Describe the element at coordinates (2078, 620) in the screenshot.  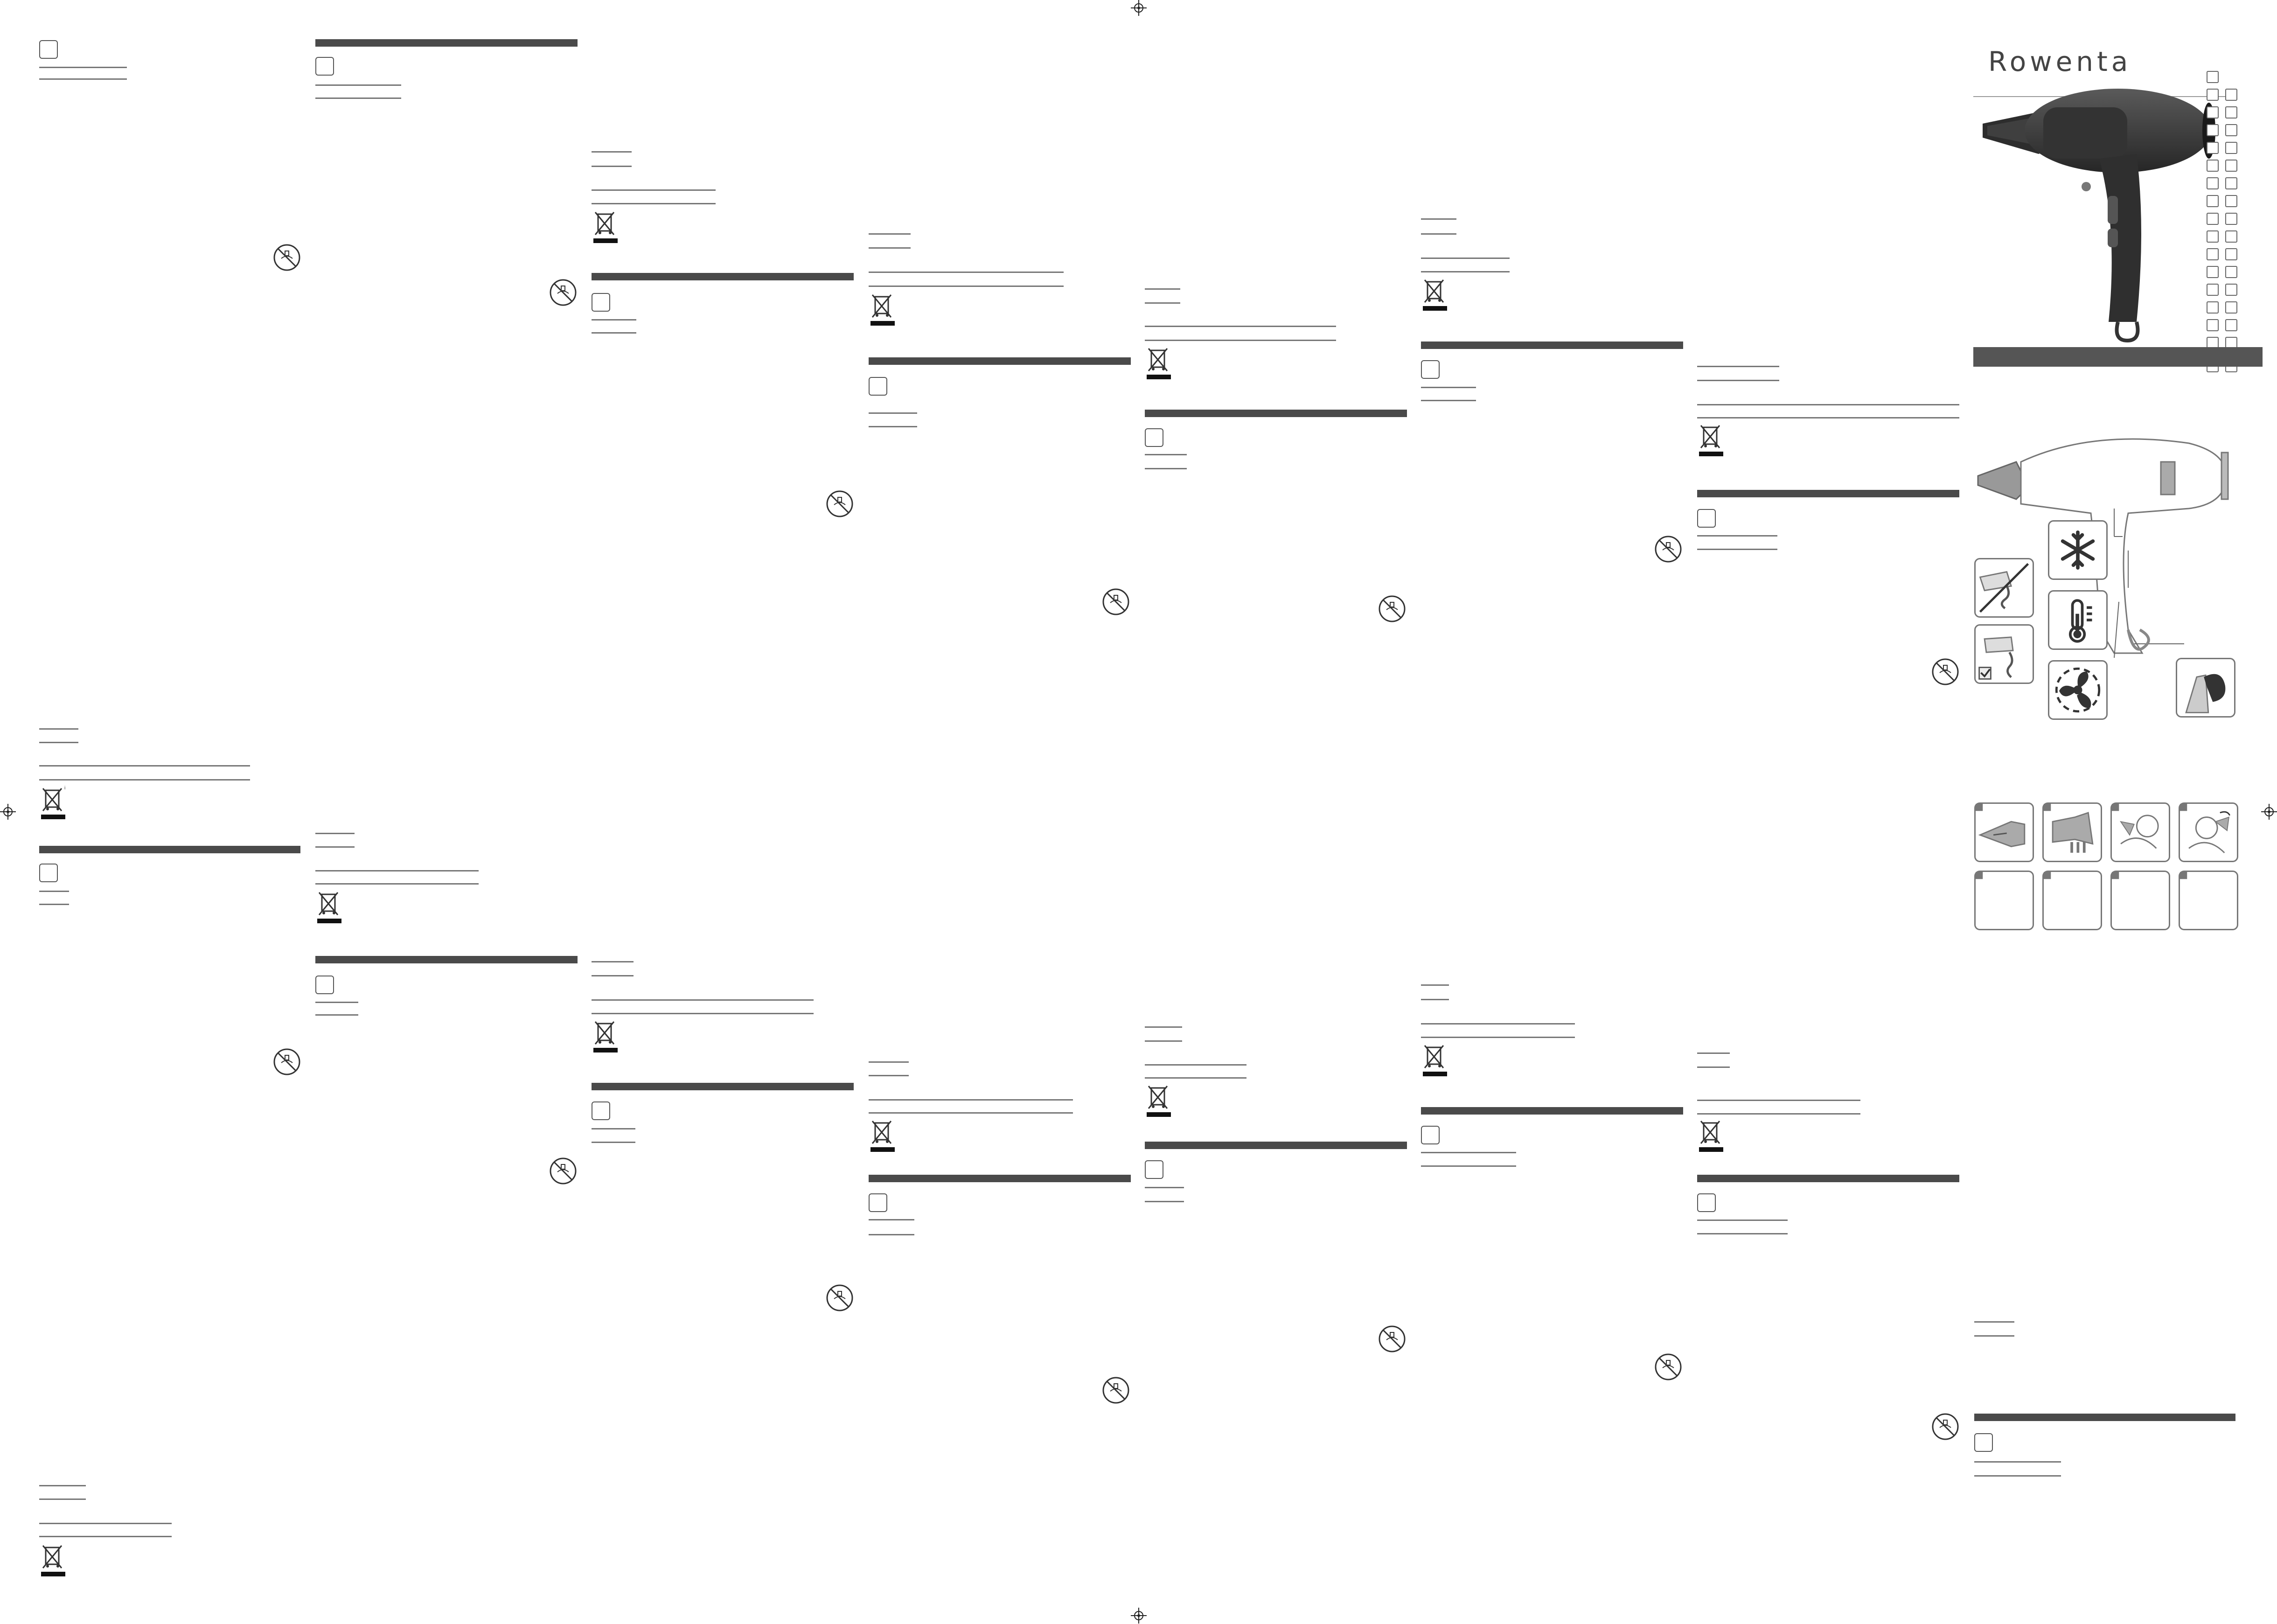
I see `thermometer-icon` at that location.